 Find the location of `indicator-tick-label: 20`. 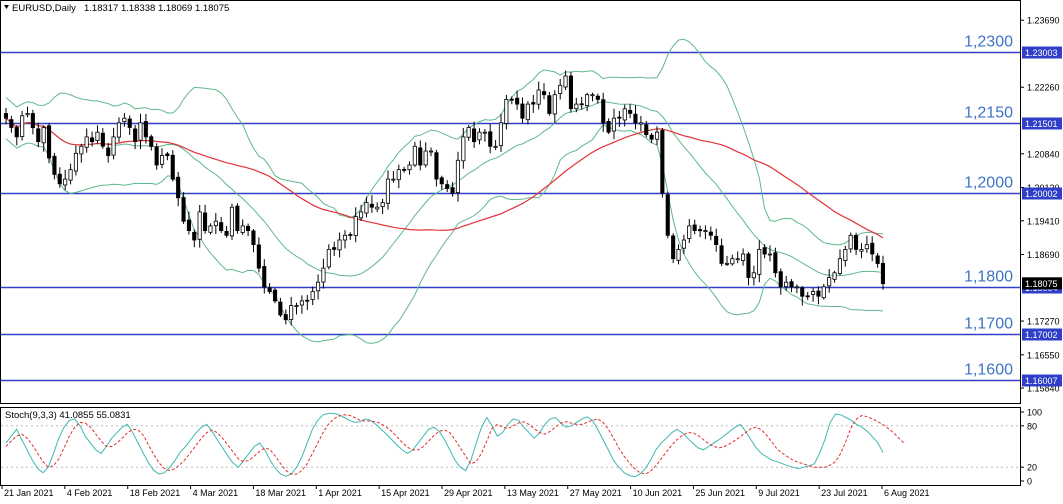

indicator-tick-label: 20 is located at coordinates (1032, 468).